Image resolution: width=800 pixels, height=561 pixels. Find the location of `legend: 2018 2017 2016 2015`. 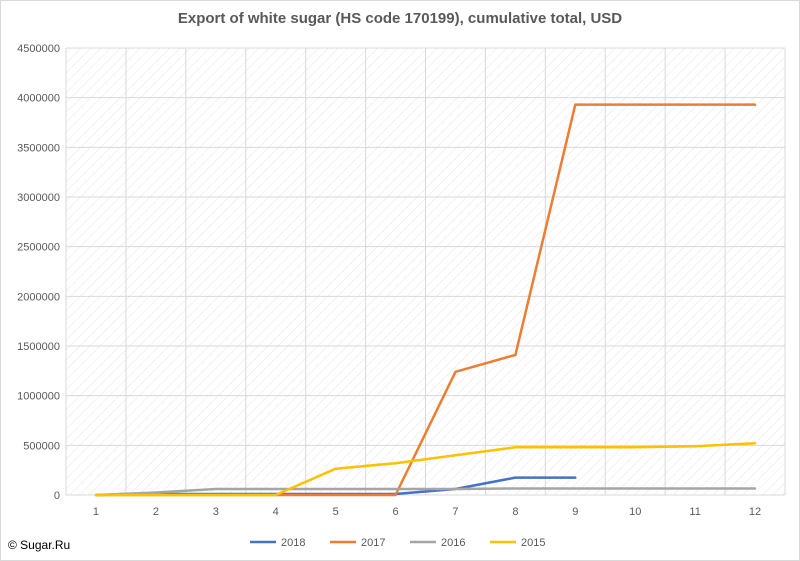

legend: 2018 2017 2016 2015 is located at coordinates (397, 543).